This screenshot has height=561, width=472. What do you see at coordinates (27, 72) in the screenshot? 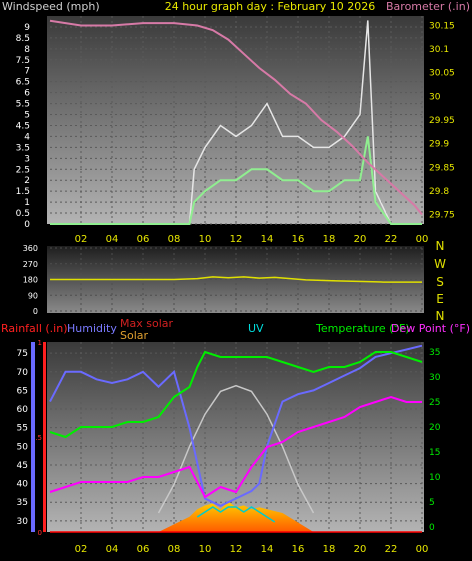
I see `wind-y-tick-14: 7` at bounding box center [27, 72].